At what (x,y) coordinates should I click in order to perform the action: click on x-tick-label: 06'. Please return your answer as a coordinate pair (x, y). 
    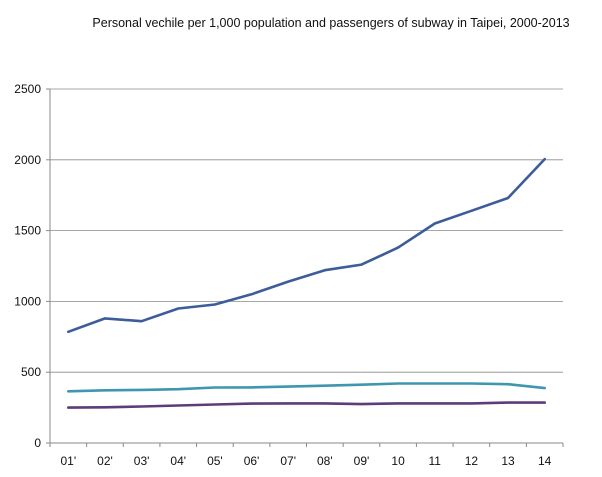
    Looking at the image, I should click on (252, 461).